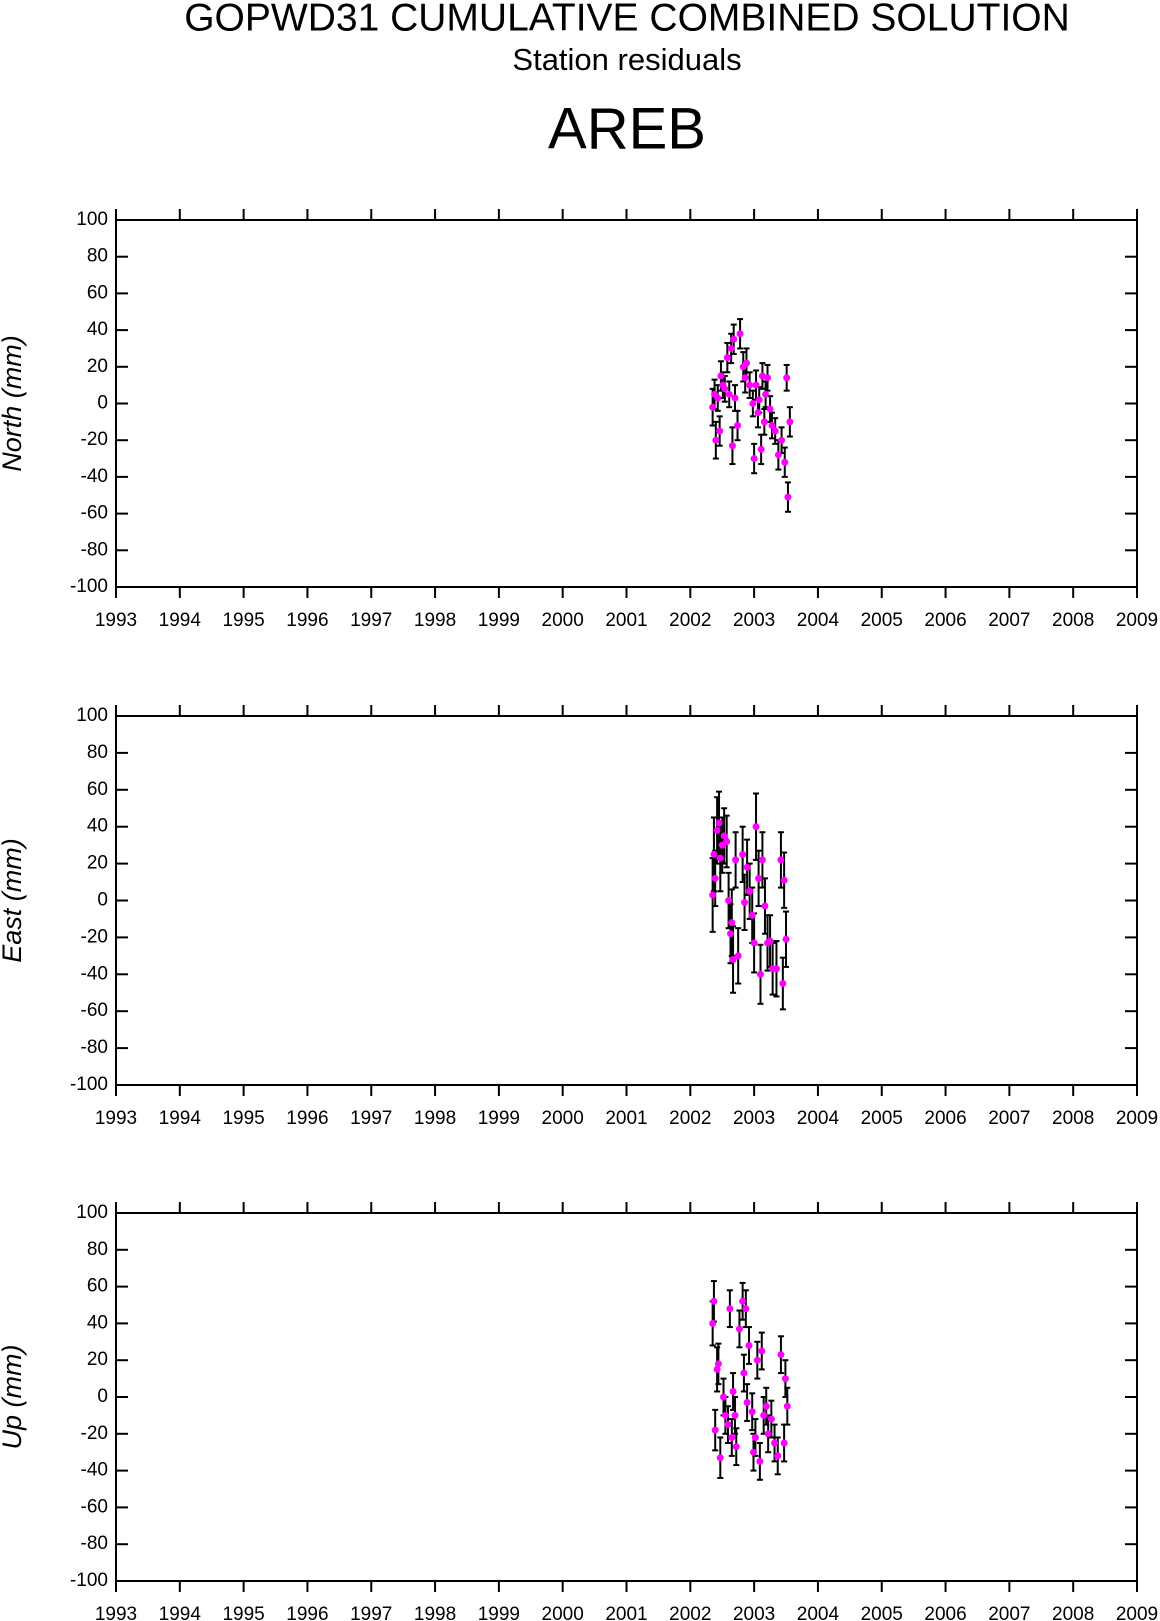 Image resolution: width=1160 pixels, height=1621 pixels. I want to click on title: GOPWD31 CUMULATIVE COMBINED SOLUTION, so click(627, 19).